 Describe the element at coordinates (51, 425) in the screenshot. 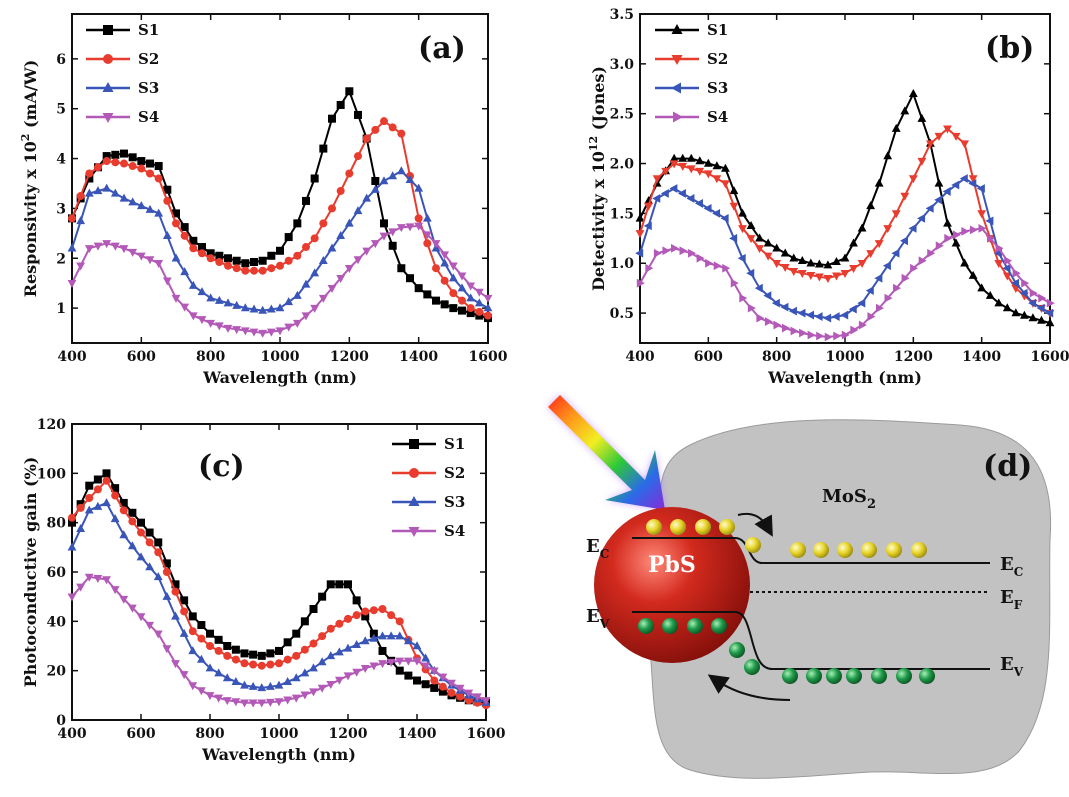

I see `y-tick-label: 120` at that location.